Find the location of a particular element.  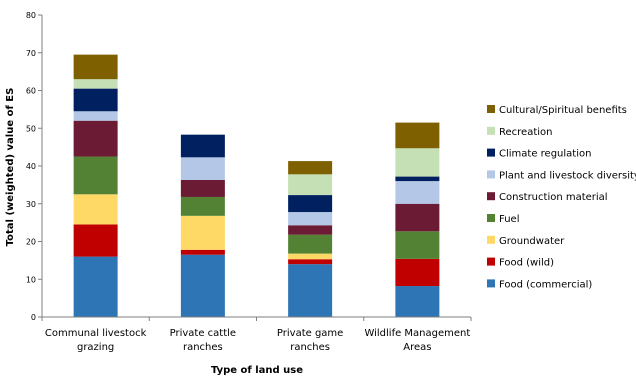

x-axis-title: Type of land use is located at coordinates (257, 370).